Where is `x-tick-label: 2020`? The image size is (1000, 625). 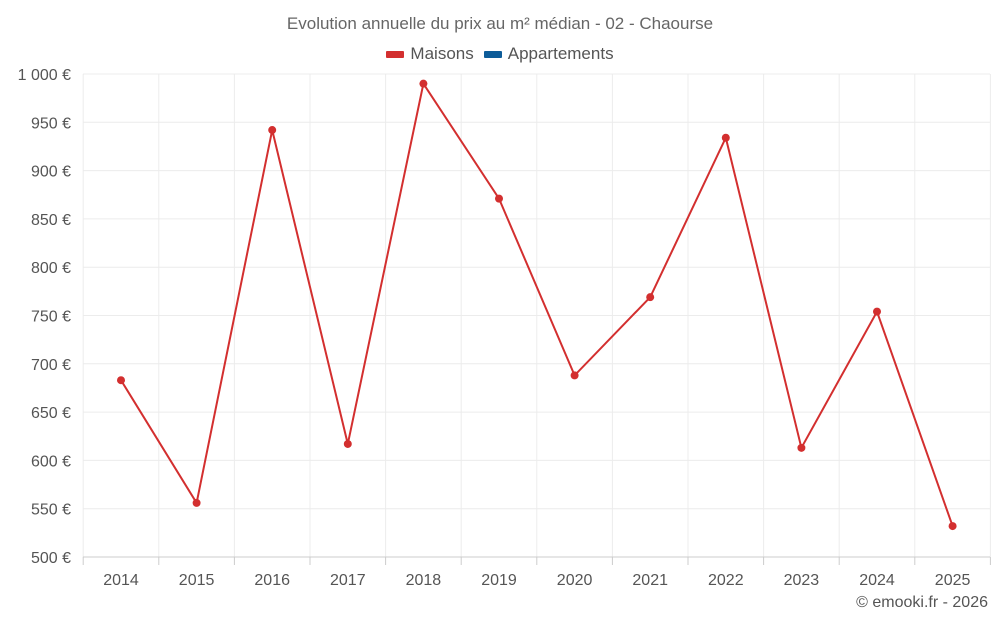 x-tick-label: 2020 is located at coordinates (575, 580).